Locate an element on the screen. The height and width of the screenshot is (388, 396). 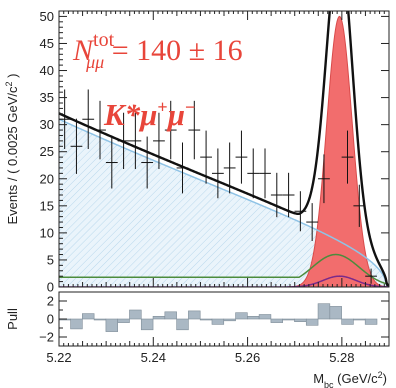
main-y-tick-label: 5 is located at coordinates (50, 259).